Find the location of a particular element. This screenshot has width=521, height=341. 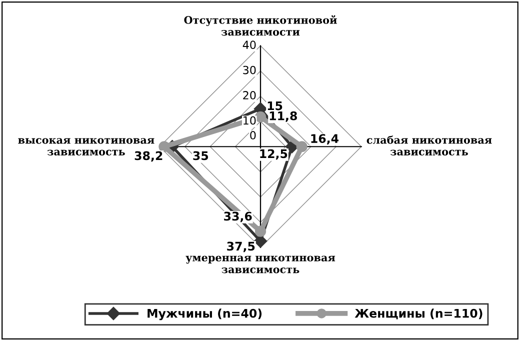

legend-label: Женщины (n=110) is located at coordinates (418, 314).